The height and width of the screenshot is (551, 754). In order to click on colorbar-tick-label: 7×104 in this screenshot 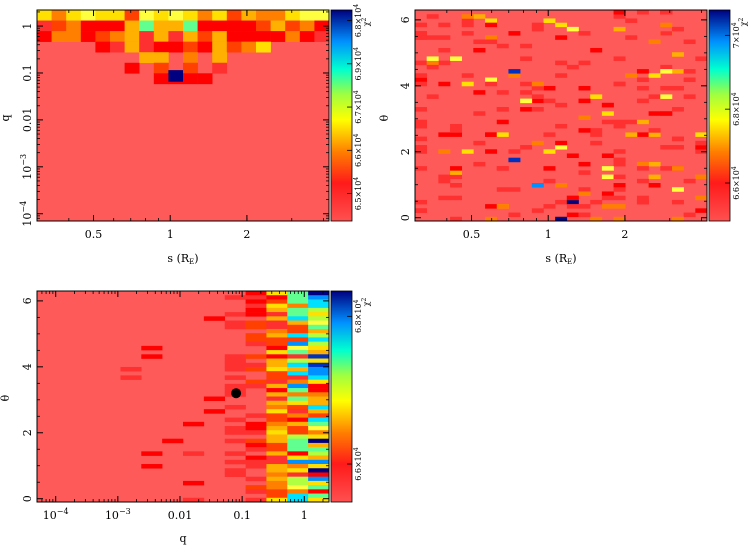, I will do `click(736, 35)`.